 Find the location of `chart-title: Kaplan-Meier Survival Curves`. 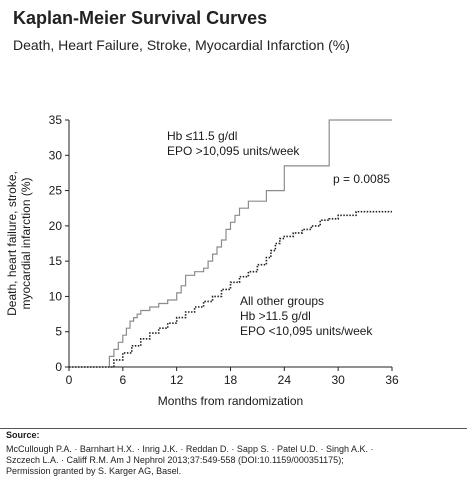

chart-title: Kaplan-Meier Survival Curves is located at coordinates (140, 18).